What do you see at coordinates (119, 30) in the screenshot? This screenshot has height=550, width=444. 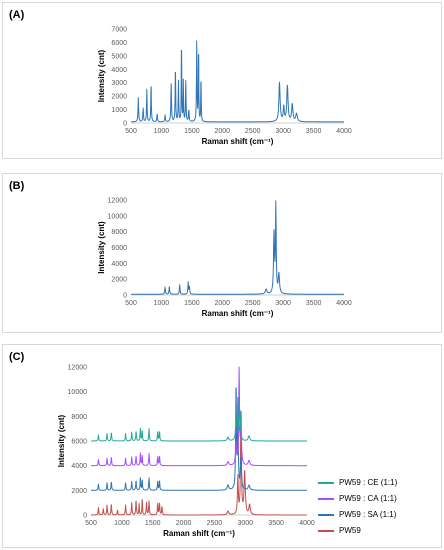 I see `y-tick-label: 7000` at bounding box center [119, 30].